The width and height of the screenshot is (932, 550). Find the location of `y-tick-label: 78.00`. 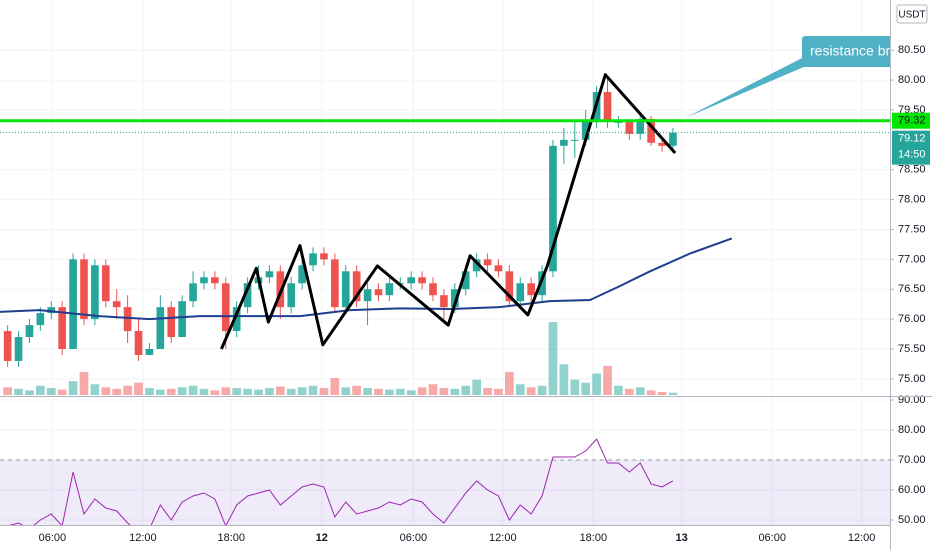

y-tick-label: 78.00 is located at coordinates (912, 199).